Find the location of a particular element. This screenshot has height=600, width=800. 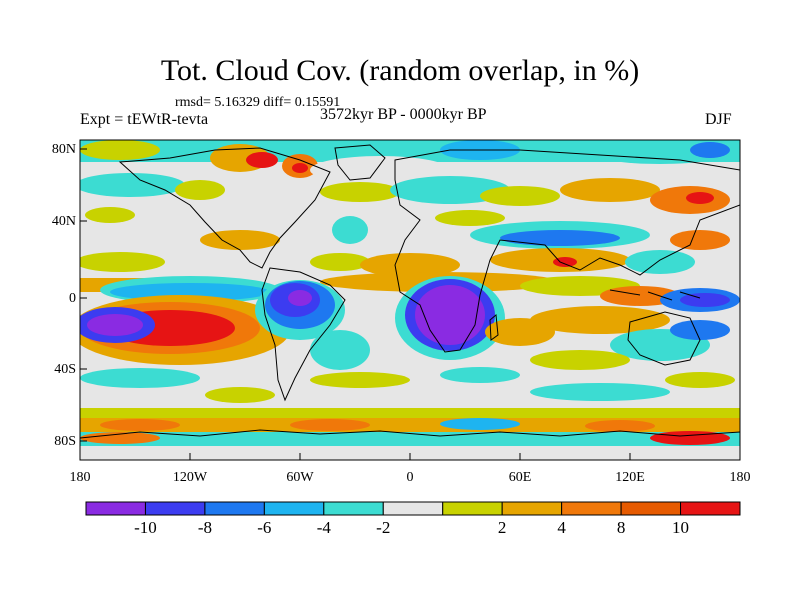

field-band-south-yellow is located at coordinates (410, 413).